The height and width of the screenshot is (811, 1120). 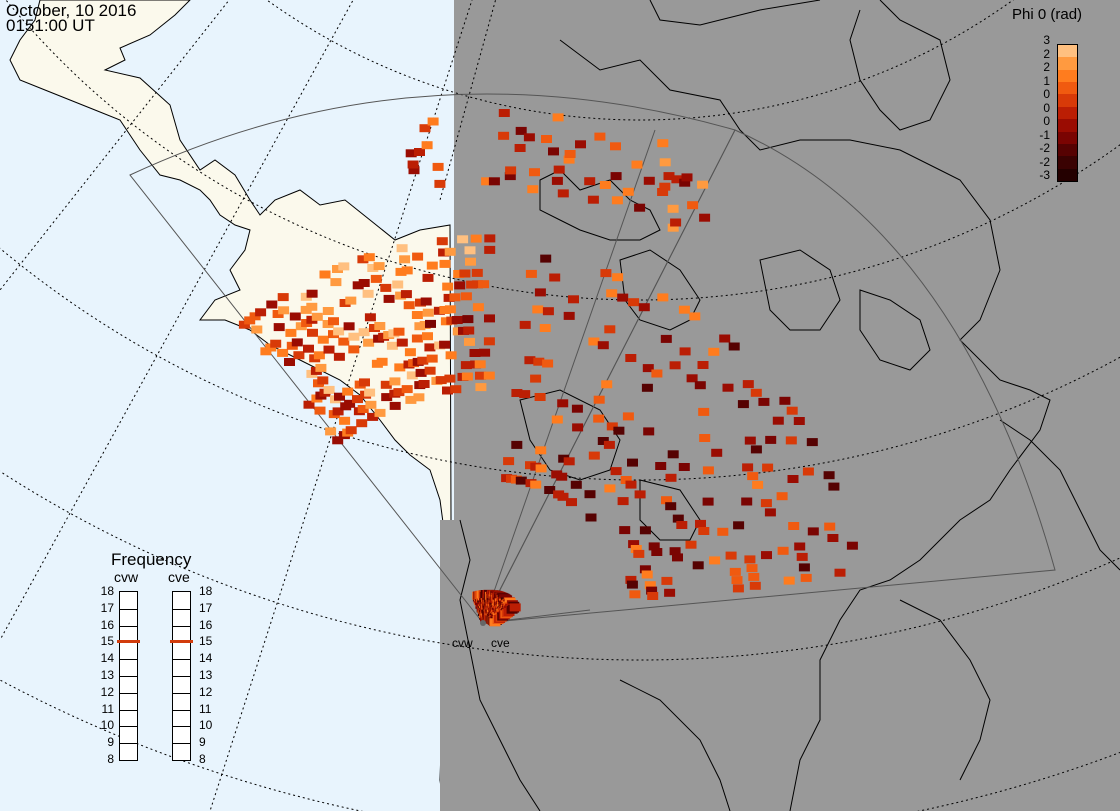 I want to click on frequency-tick-cve: 12, so click(x=206, y=691).